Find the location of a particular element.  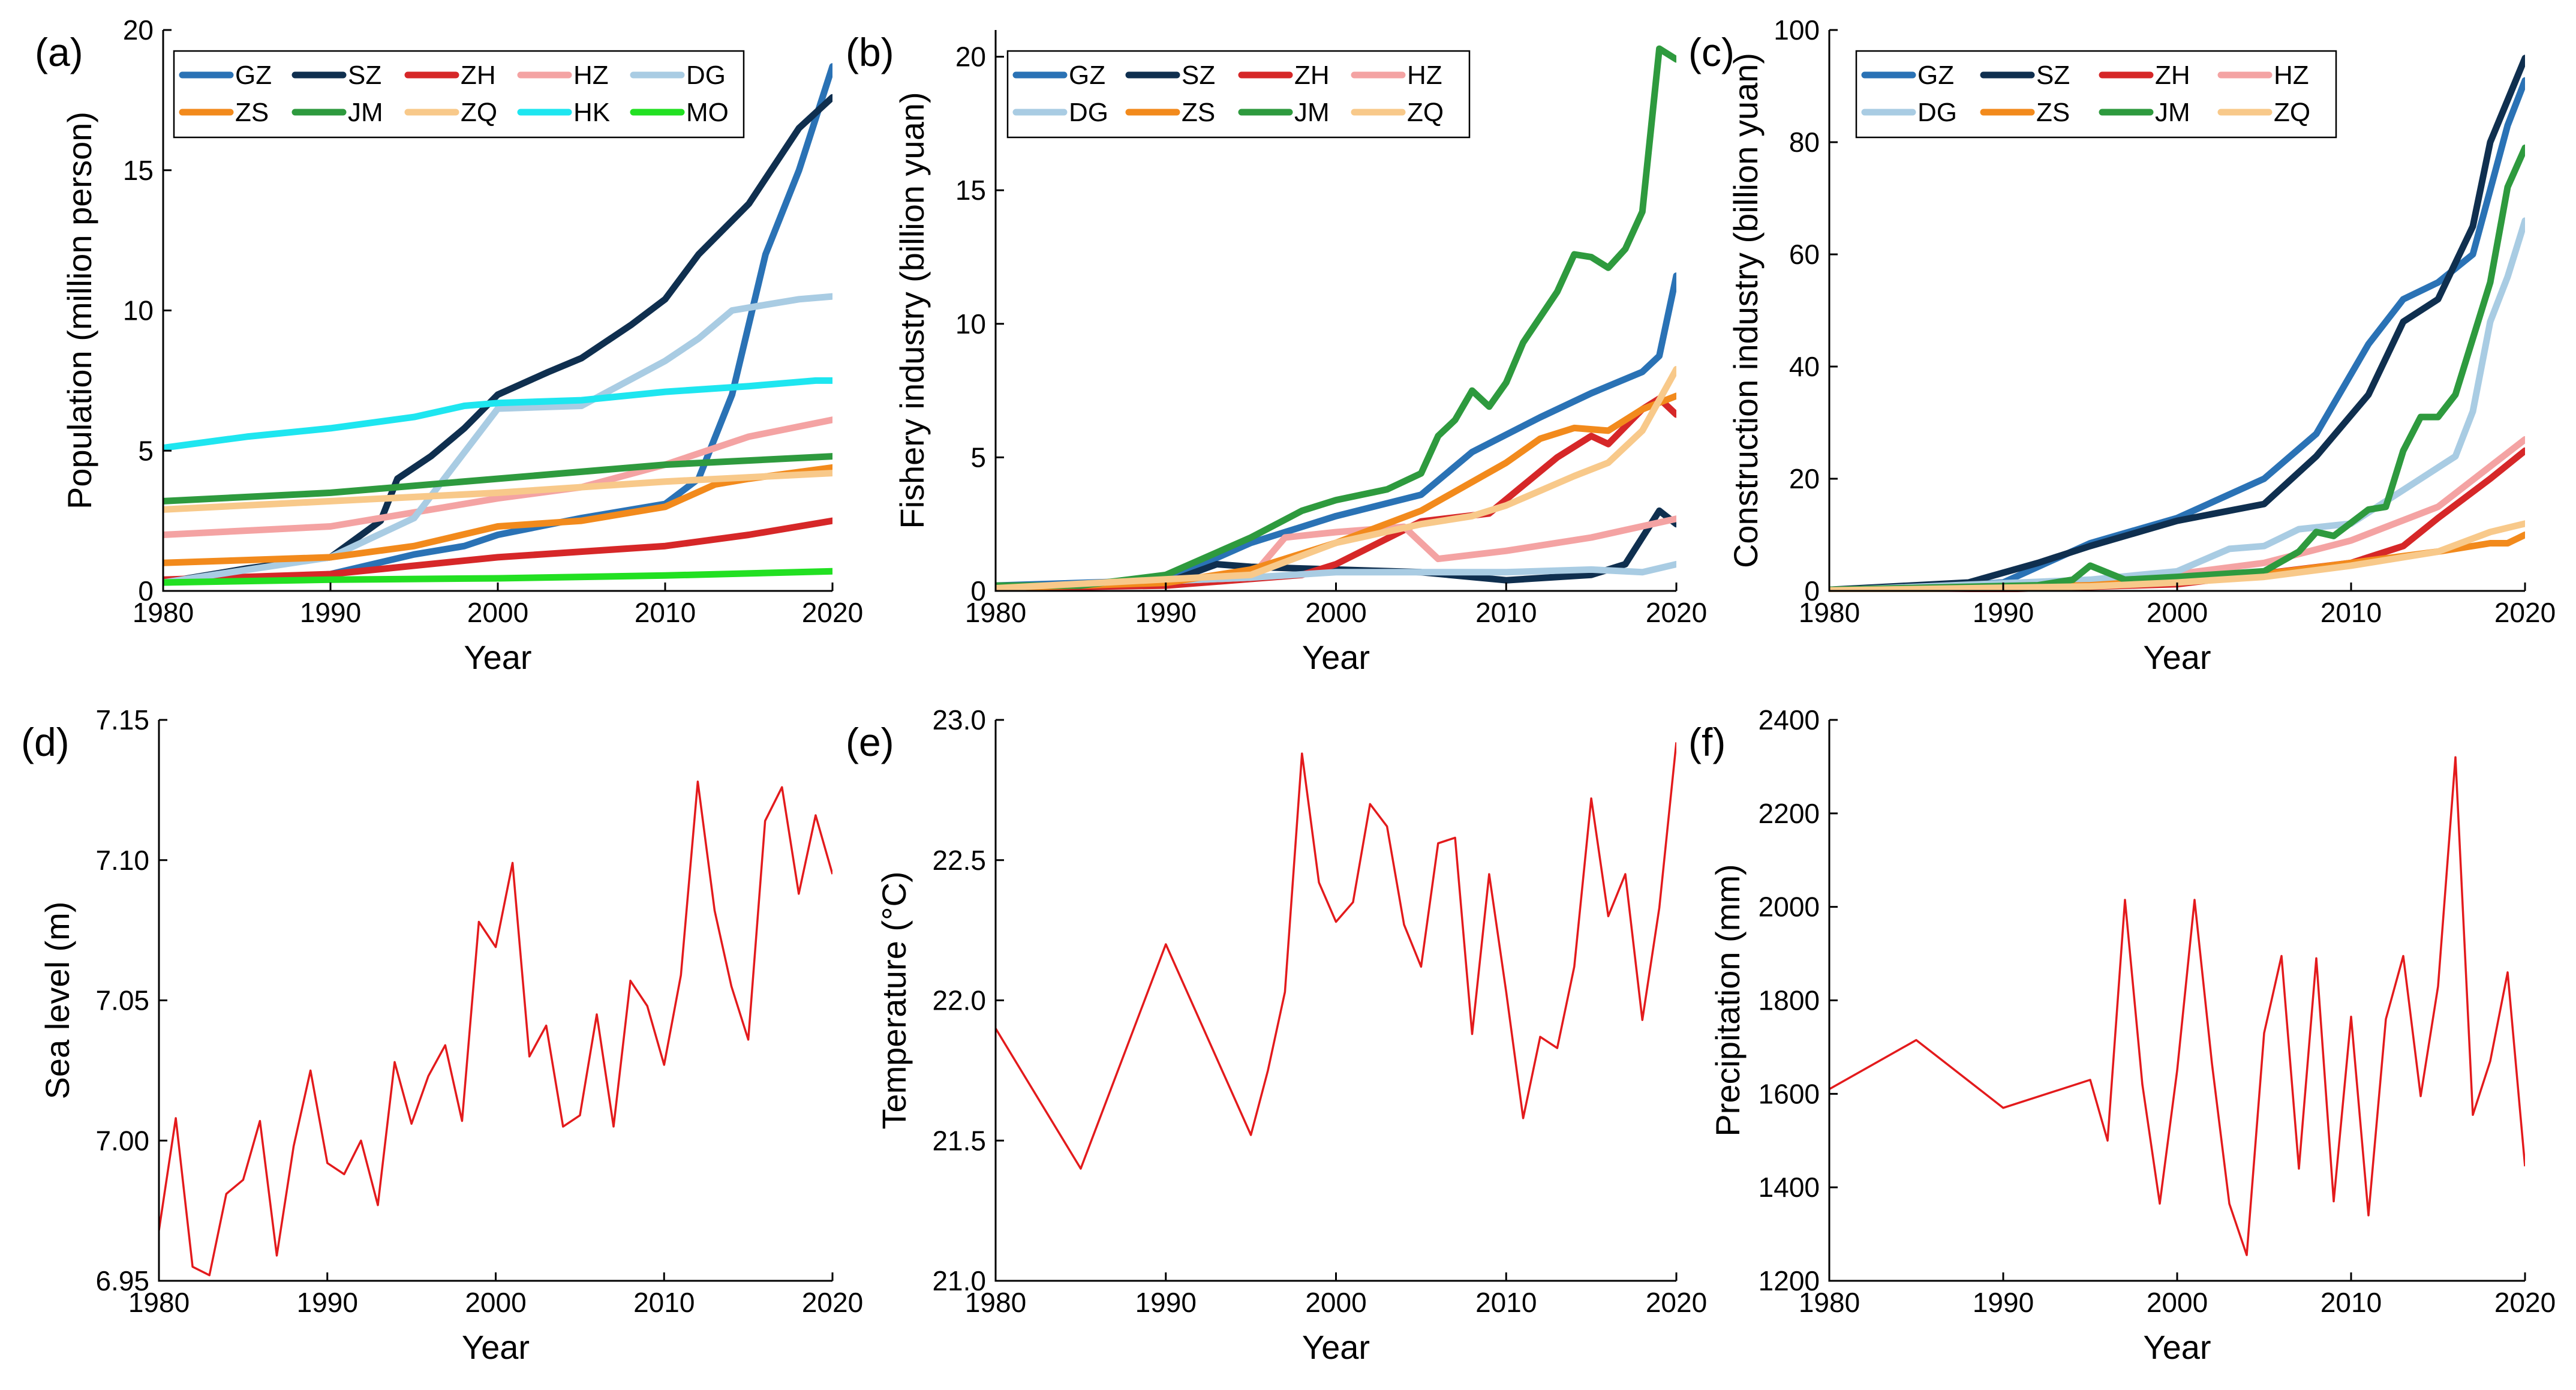

y-tick-label: 10 is located at coordinates (971, 324).